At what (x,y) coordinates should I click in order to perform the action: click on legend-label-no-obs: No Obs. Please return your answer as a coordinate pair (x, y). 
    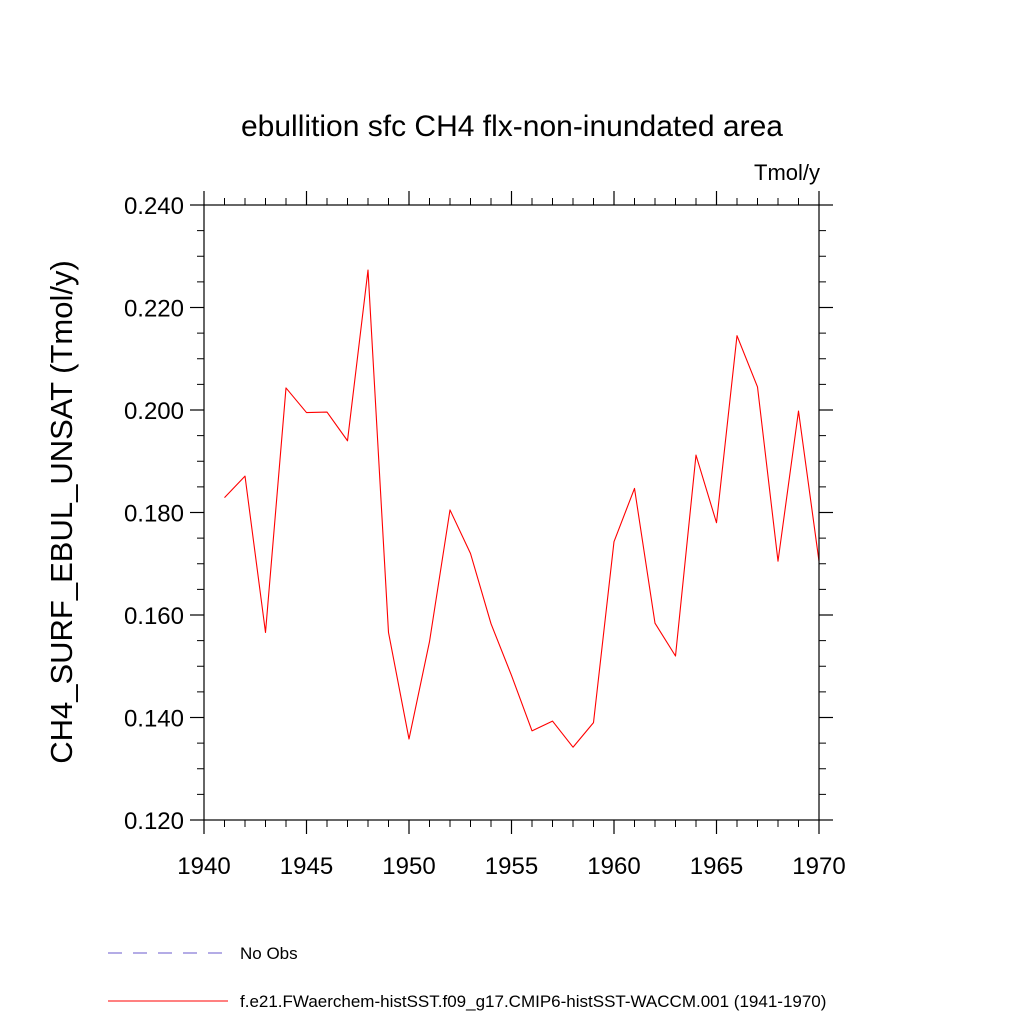
    Looking at the image, I should click on (269, 953).